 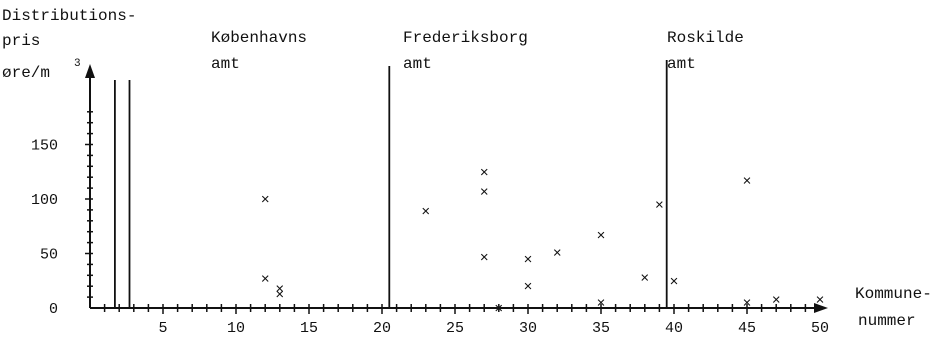 I want to click on region-label-kobenhavn-line-1: Københavns, so click(x=259, y=38).